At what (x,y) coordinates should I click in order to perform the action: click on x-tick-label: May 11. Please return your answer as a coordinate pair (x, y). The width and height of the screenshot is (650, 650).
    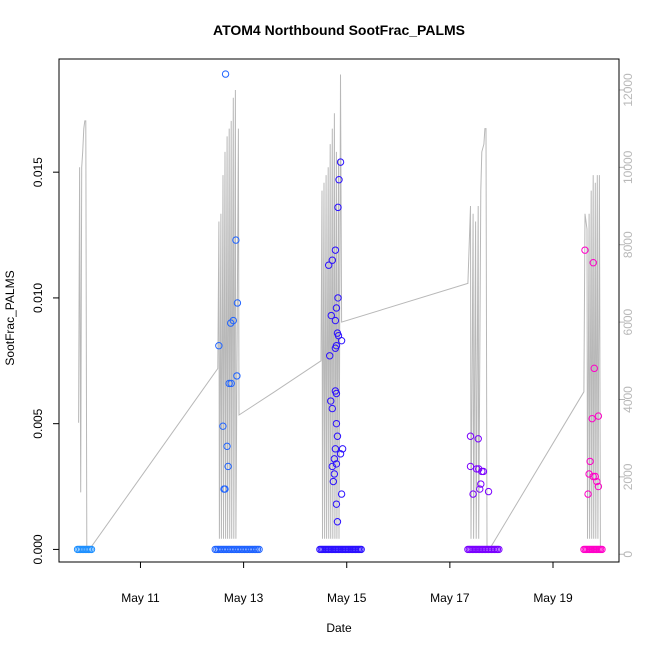
    Looking at the image, I should click on (140, 598).